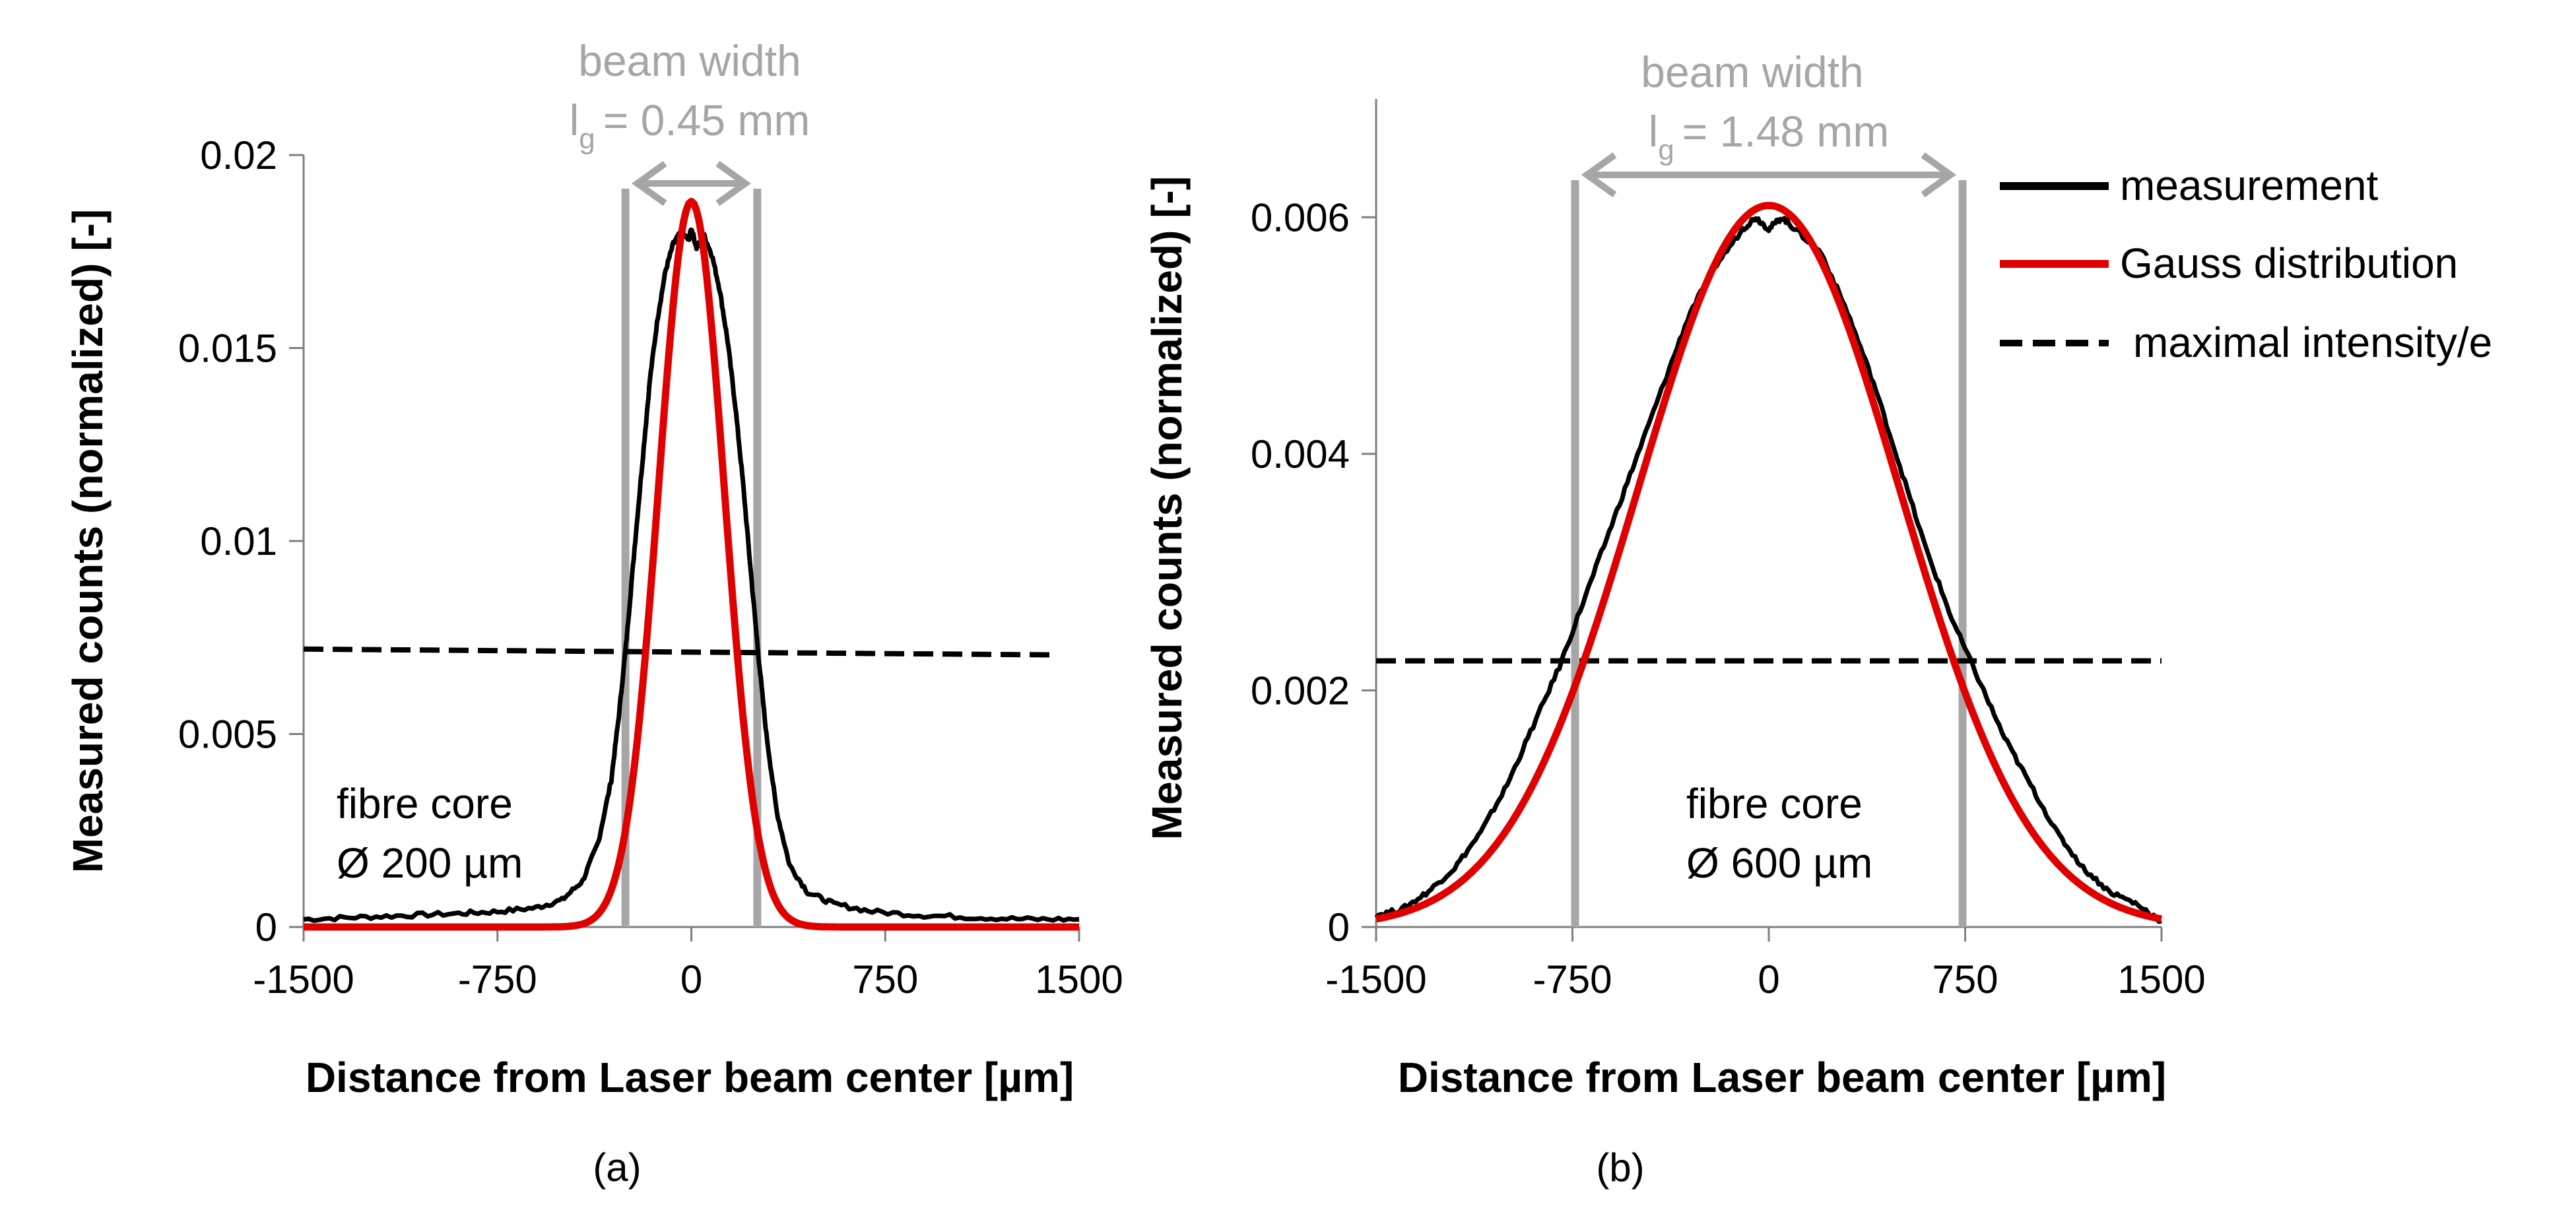  Describe the element at coordinates (238, 155) in the screenshot. I see `y-tick-label: 0.02` at that location.